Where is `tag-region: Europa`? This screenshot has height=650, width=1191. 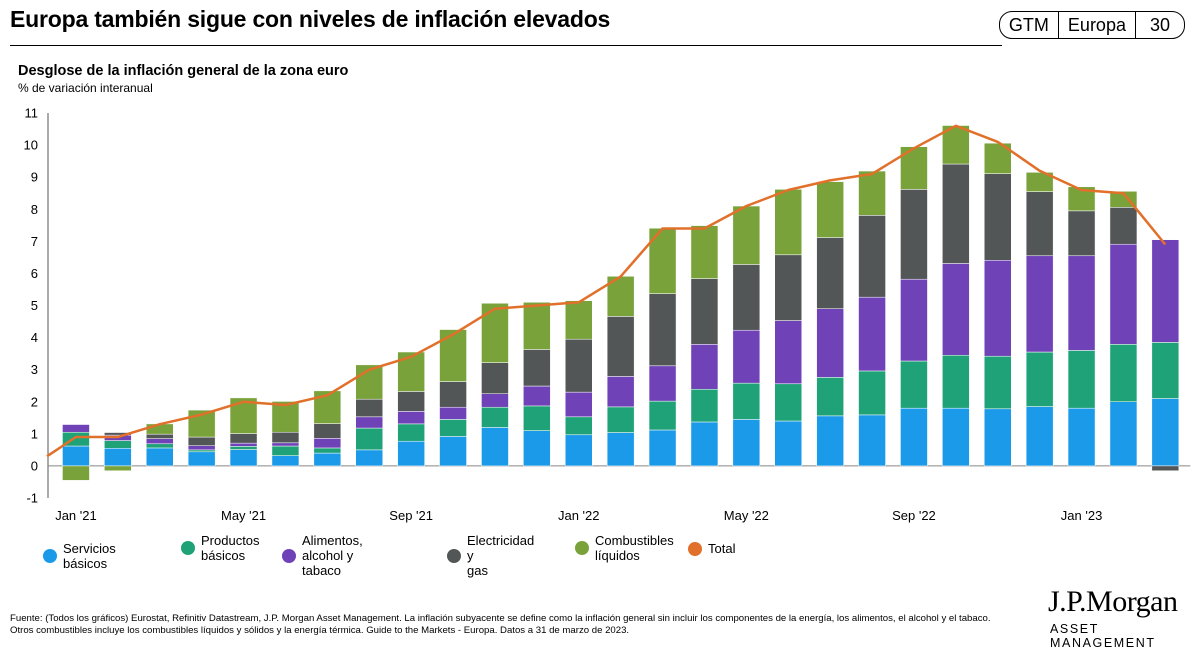
tag-region: Europa is located at coordinates (1096, 25).